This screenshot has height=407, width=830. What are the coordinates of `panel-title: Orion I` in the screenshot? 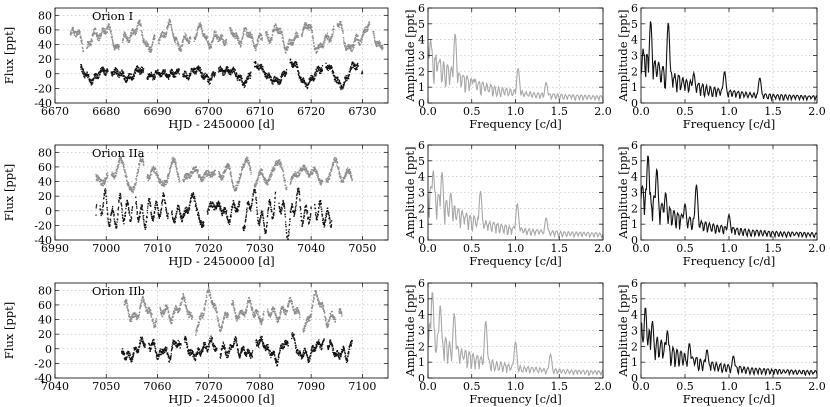 It's located at (112, 16).